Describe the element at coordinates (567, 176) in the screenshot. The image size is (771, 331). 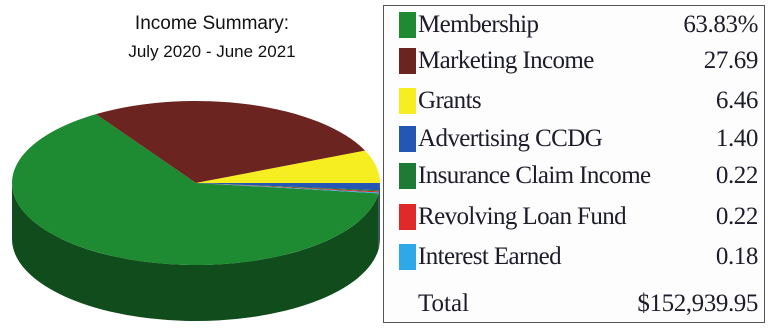
I see `legend-label: Insurance Claim Income` at that location.